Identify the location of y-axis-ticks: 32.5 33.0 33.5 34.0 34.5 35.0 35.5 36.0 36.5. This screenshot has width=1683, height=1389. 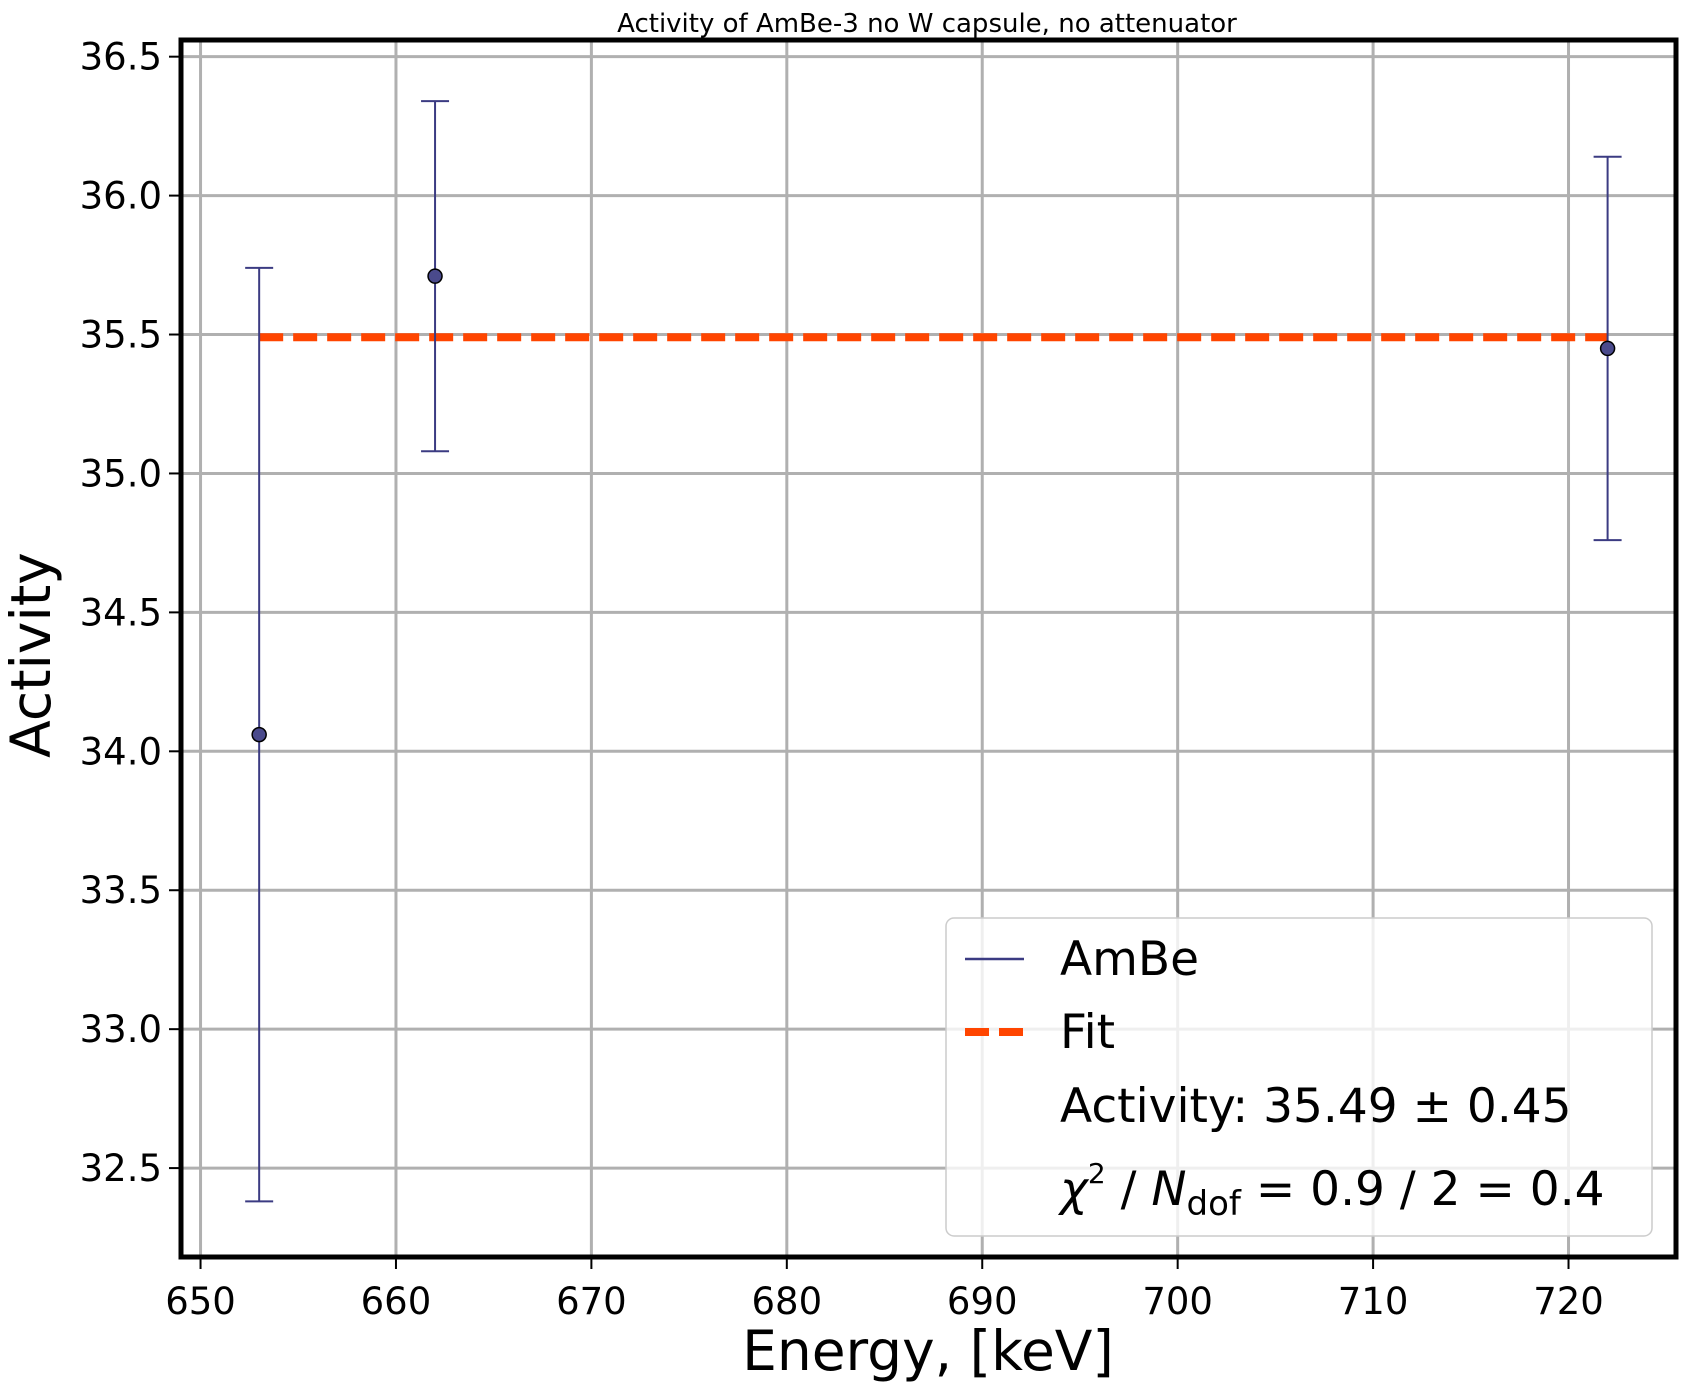
(130, 613).